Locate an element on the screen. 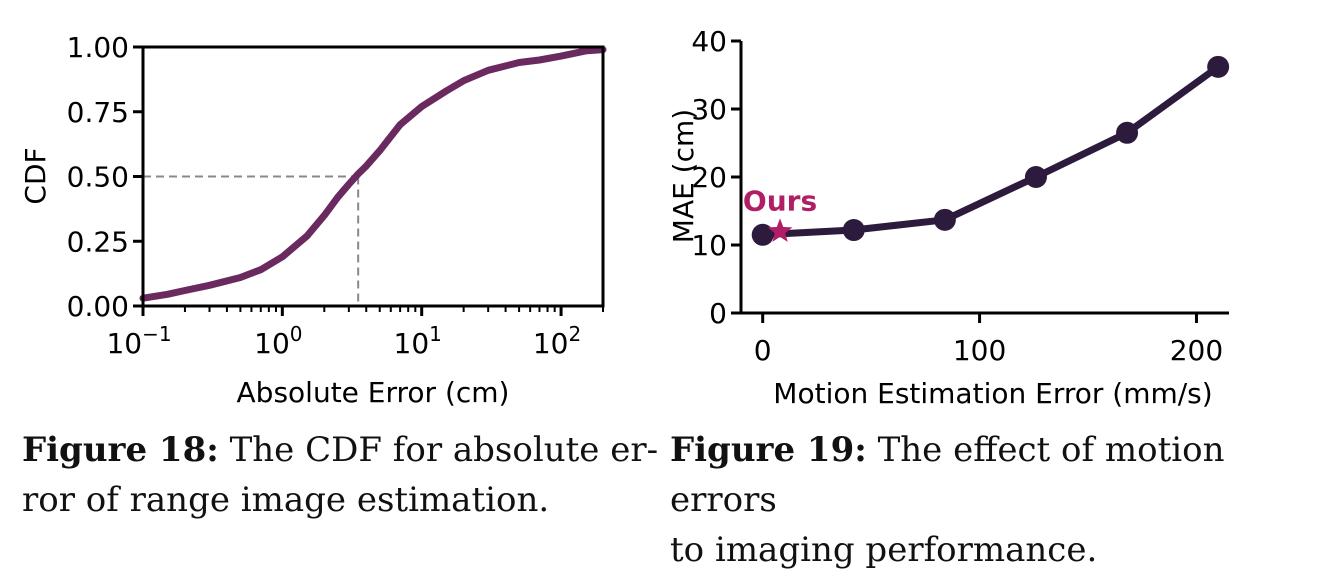 The image size is (1335, 575). cdf-x-tick-label: 10⁻¹ is located at coordinates (138, 341).